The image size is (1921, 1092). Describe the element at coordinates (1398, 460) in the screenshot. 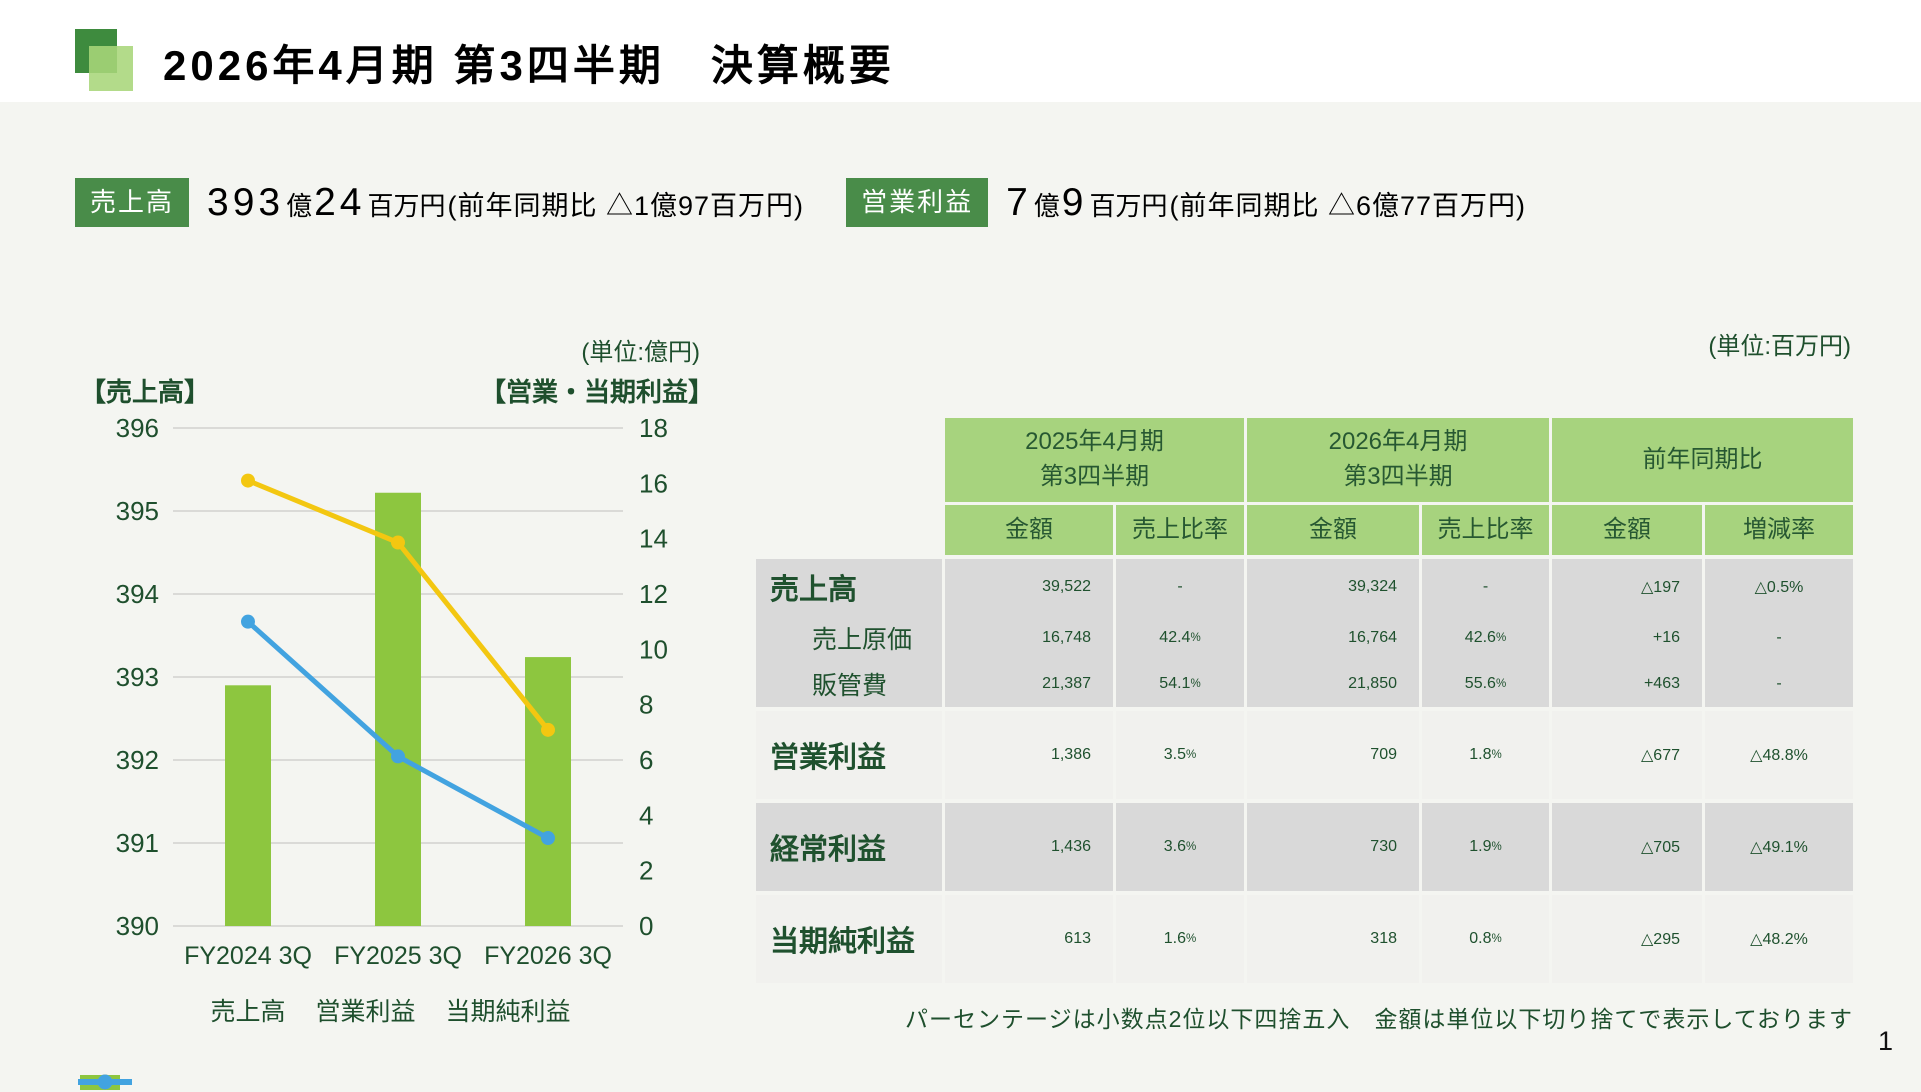

I see `table-header-cell: 2026年4月期 第3四半期` at that location.